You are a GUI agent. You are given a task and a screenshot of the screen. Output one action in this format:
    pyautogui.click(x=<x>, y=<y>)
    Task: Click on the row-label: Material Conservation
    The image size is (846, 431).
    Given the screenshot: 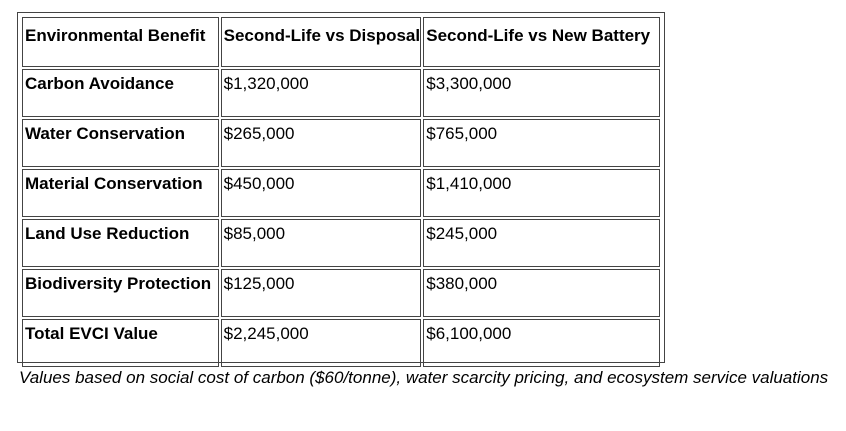 What is the action you would take?
    pyautogui.click(x=120, y=193)
    